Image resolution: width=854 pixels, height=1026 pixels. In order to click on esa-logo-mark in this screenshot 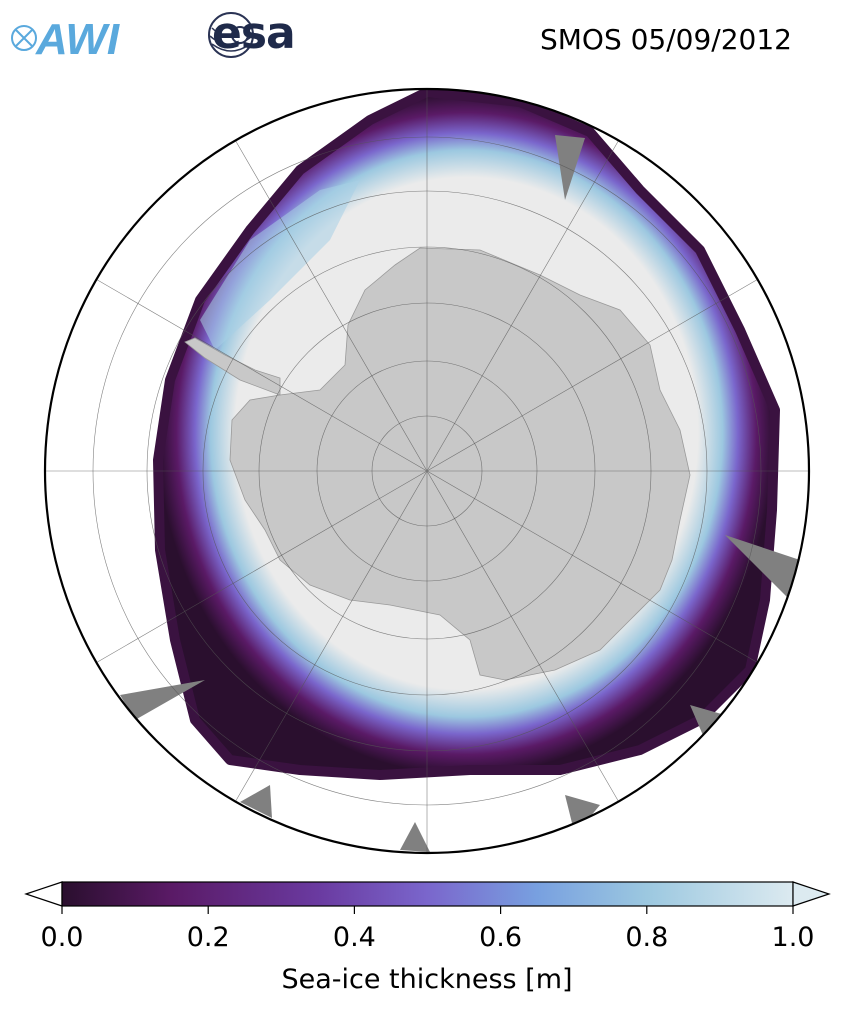, I will do `click(231, 35)`.